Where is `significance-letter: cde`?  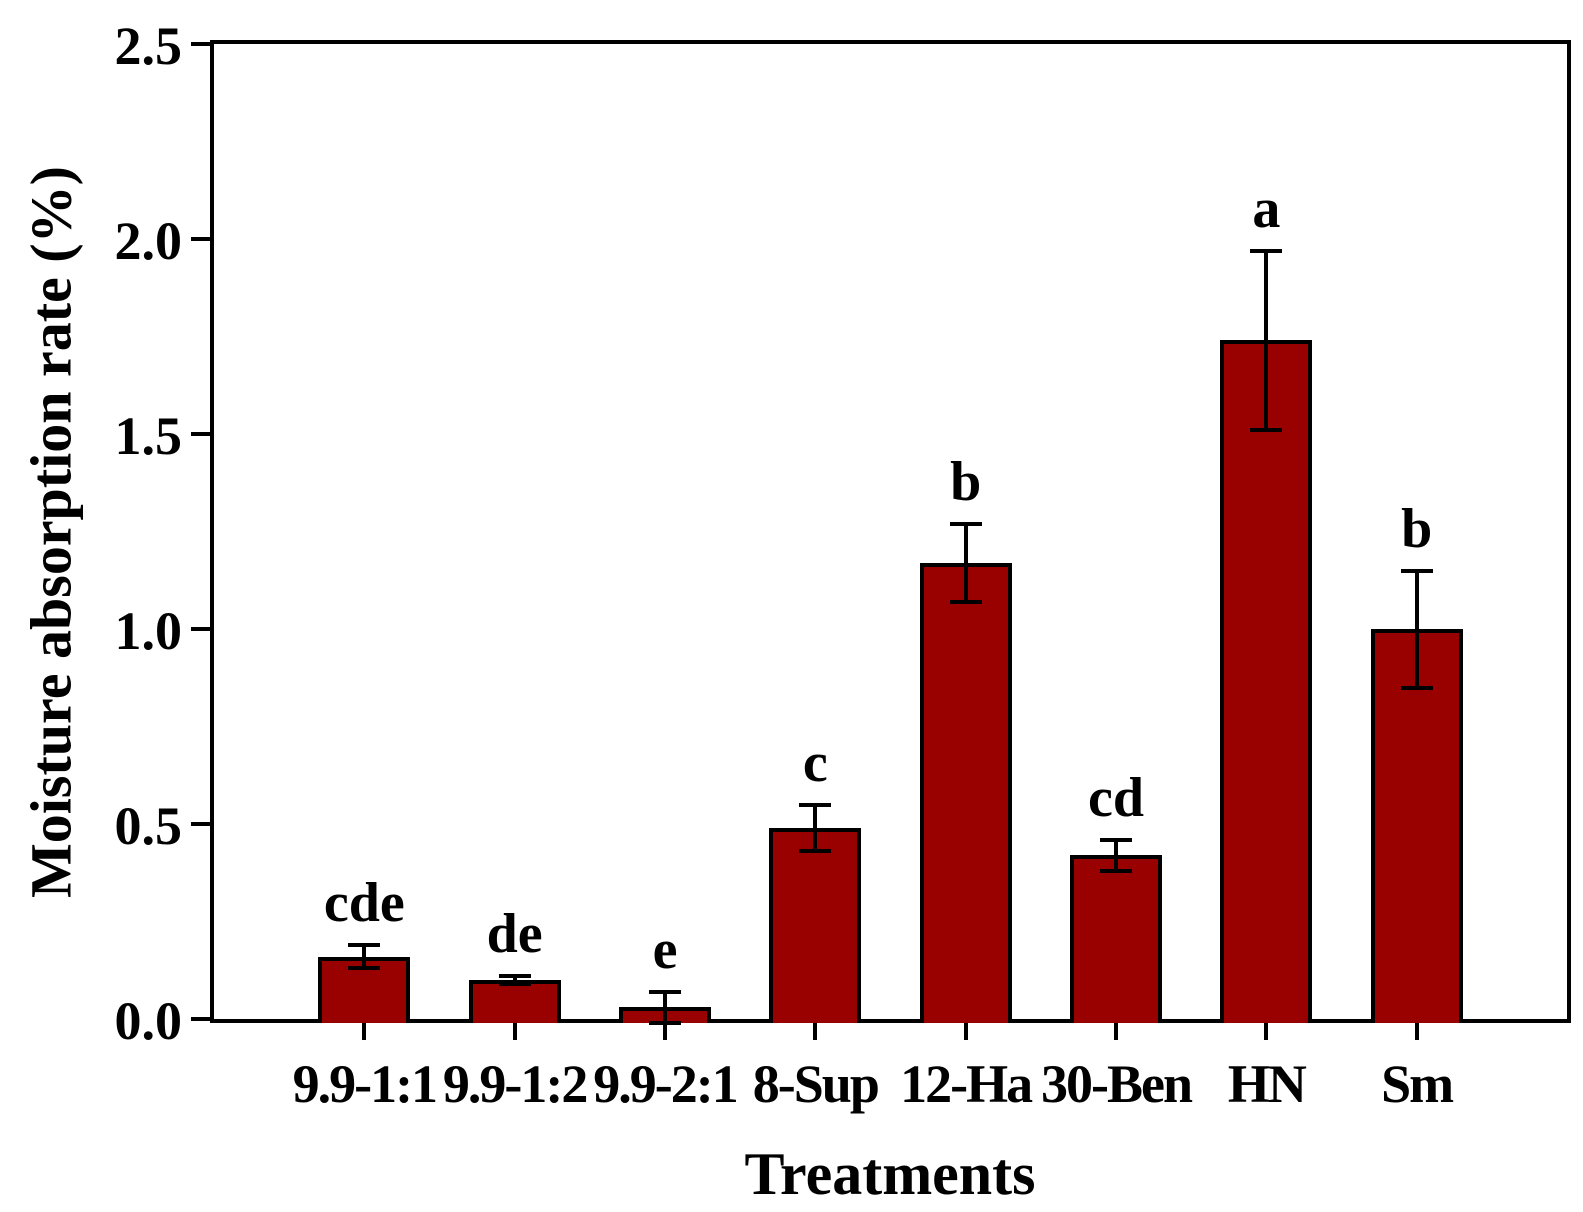 significance-letter: cde is located at coordinates (364, 902).